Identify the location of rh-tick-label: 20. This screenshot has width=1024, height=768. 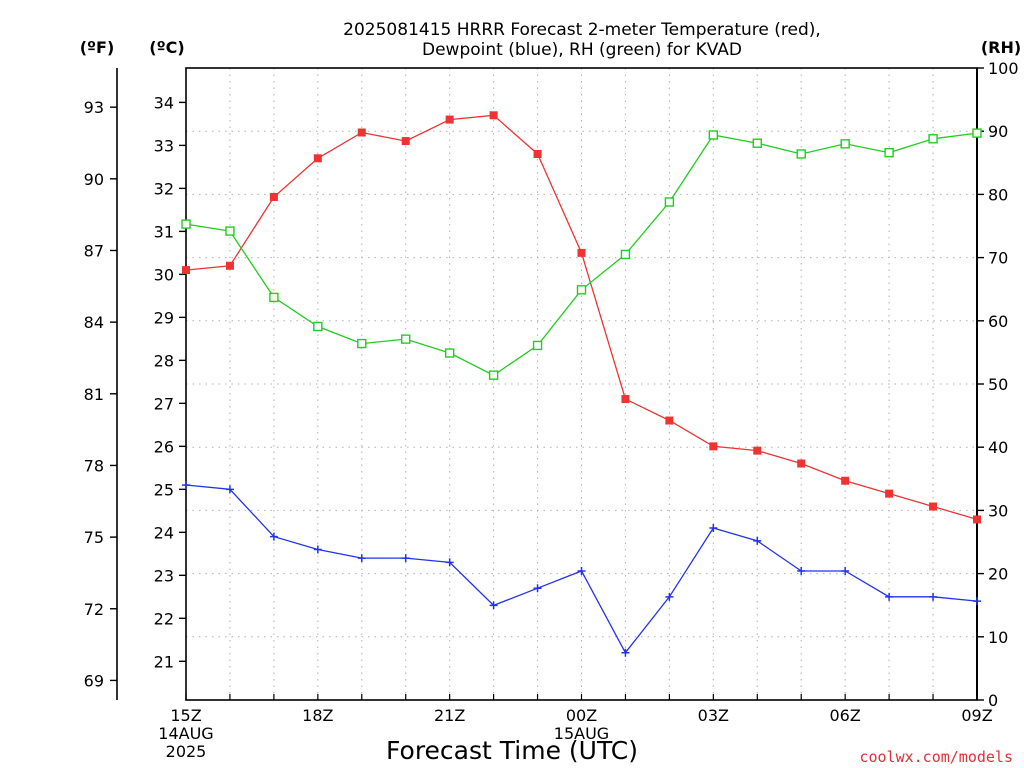
(998, 574).